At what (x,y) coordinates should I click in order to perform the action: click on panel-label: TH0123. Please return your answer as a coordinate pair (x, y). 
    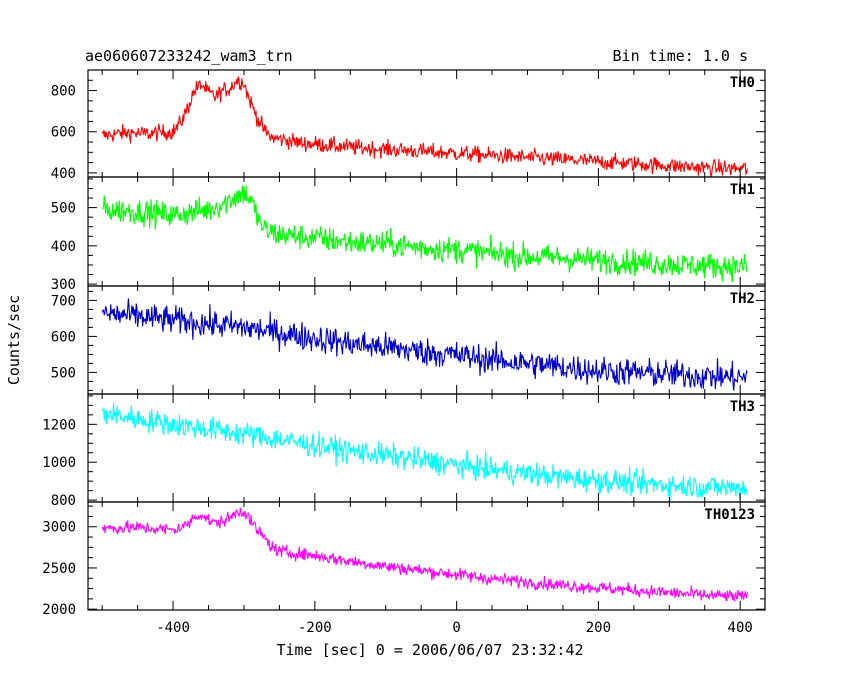
    Looking at the image, I should click on (729, 515).